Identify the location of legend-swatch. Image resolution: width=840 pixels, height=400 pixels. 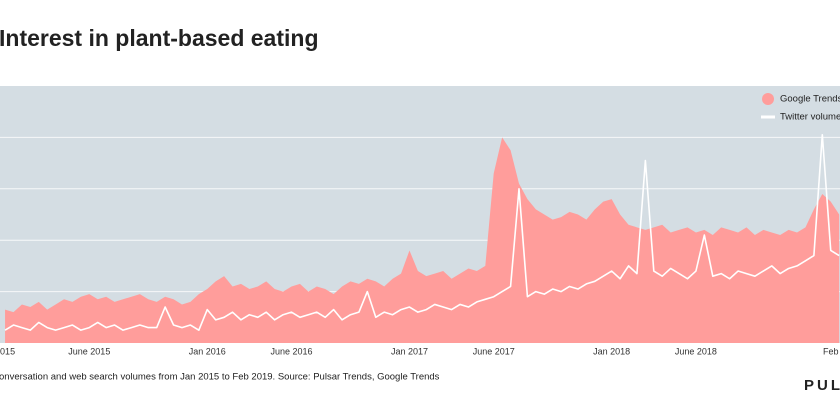
(768, 99).